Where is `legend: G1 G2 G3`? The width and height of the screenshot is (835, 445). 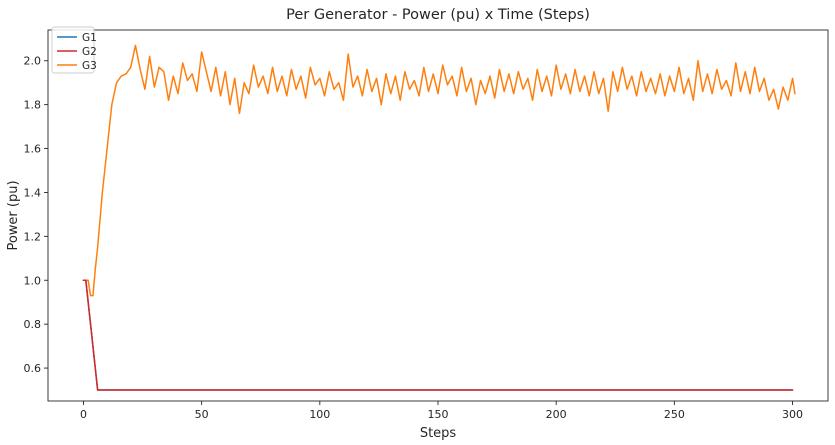 legend: G1 G2 G3 is located at coordinates (74, 50).